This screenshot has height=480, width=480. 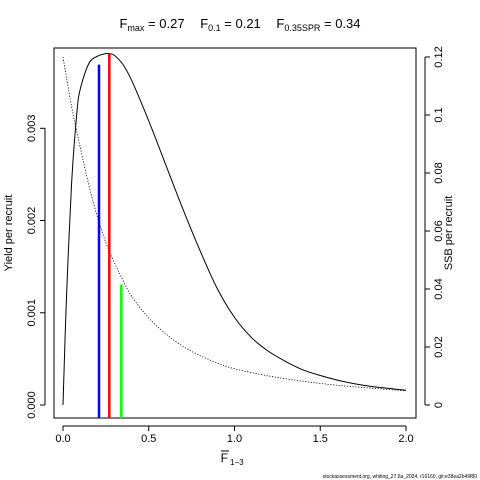 I want to click on title-fmax-main: F, so click(x=123, y=23).